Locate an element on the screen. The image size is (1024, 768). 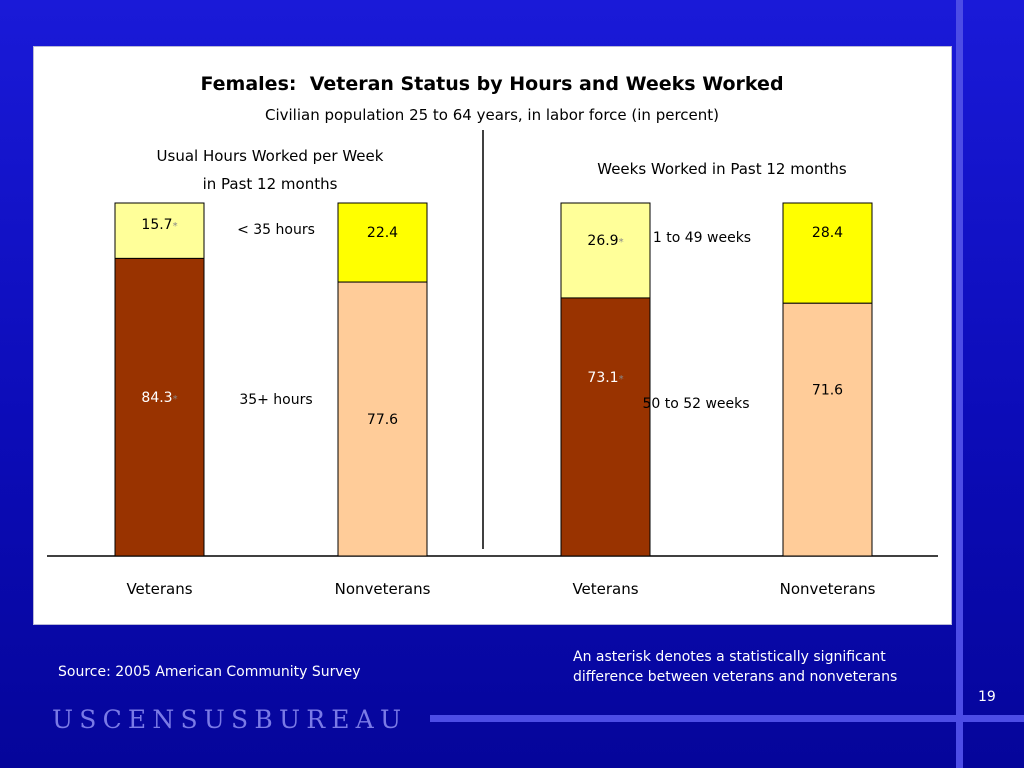
bar-hours-veterans-top is located at coordinates (159, 230).